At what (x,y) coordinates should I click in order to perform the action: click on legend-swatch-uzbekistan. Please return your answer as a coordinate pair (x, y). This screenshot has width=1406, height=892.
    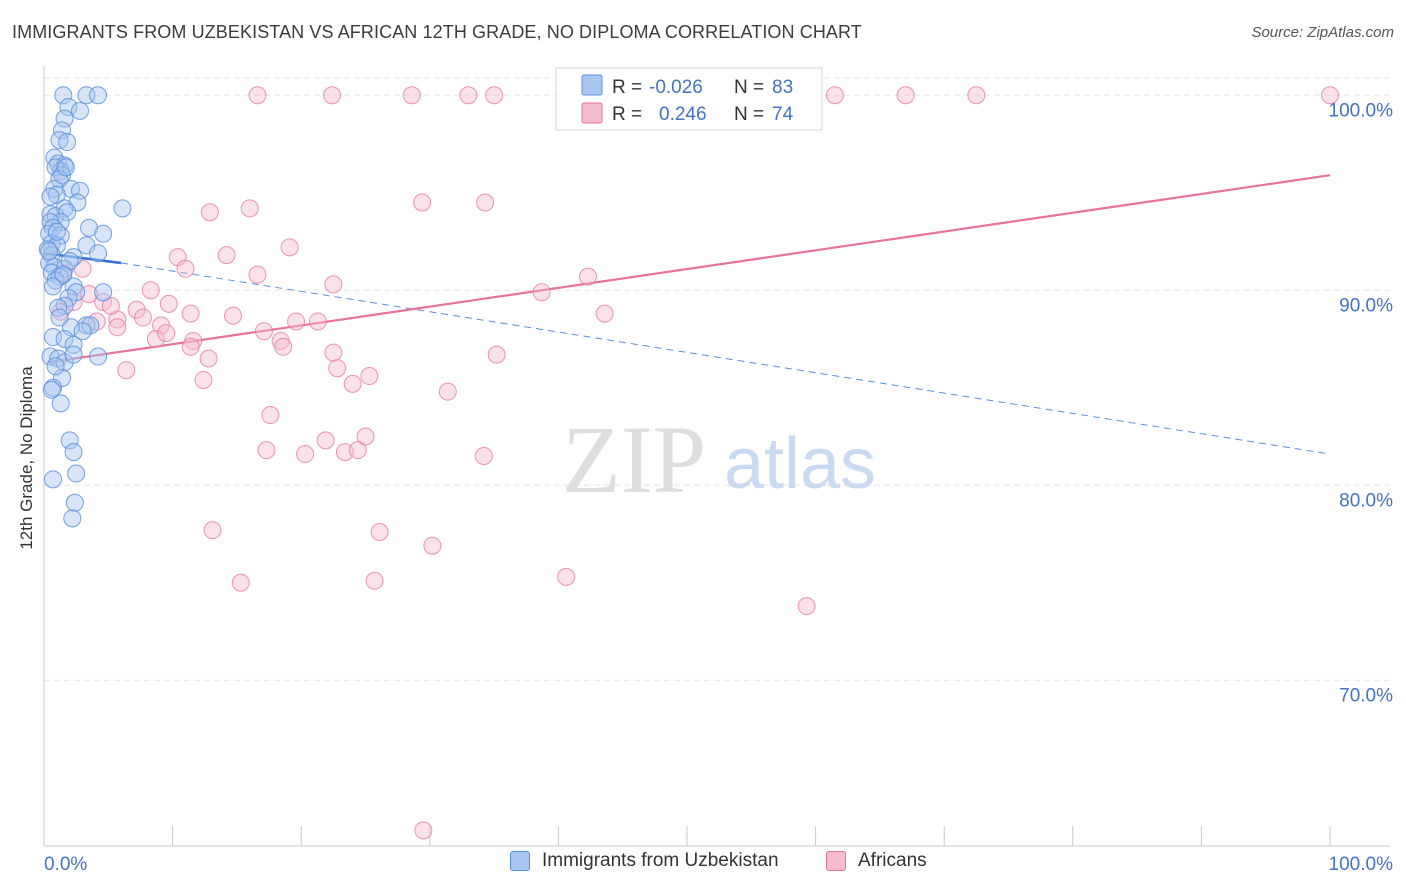
    Looking at the image, I should click on (592, 85).